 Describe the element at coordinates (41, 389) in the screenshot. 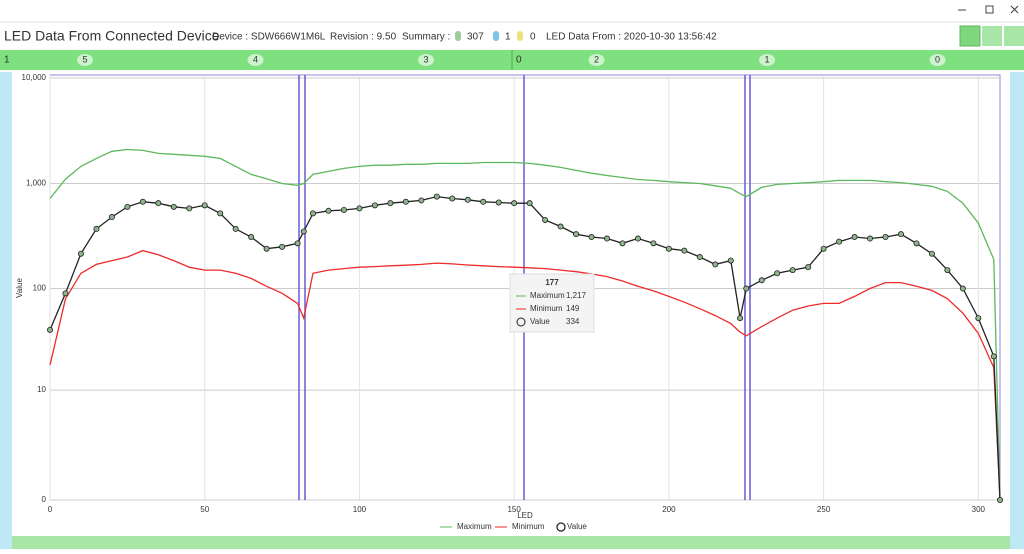

I see `y-tick-label: 10` at that location.